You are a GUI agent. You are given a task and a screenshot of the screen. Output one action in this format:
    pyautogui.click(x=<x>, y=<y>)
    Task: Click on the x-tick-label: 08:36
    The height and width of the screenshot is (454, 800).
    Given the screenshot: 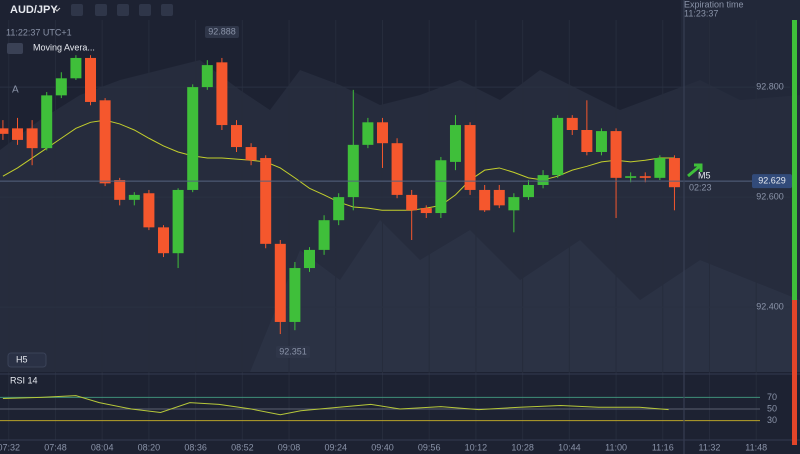 What is the action you would take?
    pyautogui.click(x=195, y=447)
    